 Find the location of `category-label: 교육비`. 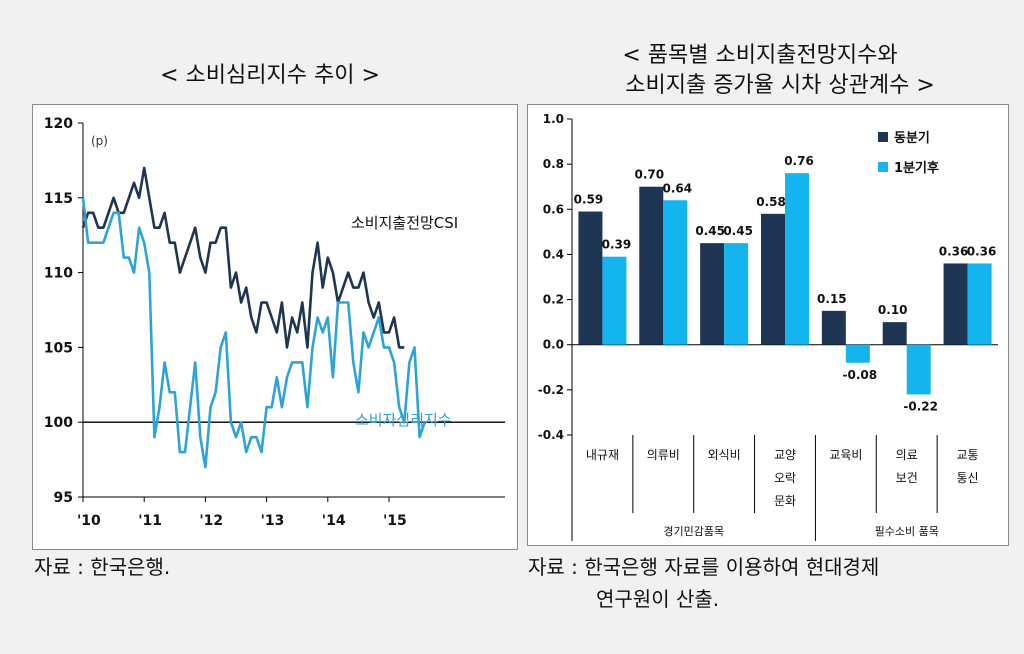

category-label: 교육비 is located at coordinates (845, 455).